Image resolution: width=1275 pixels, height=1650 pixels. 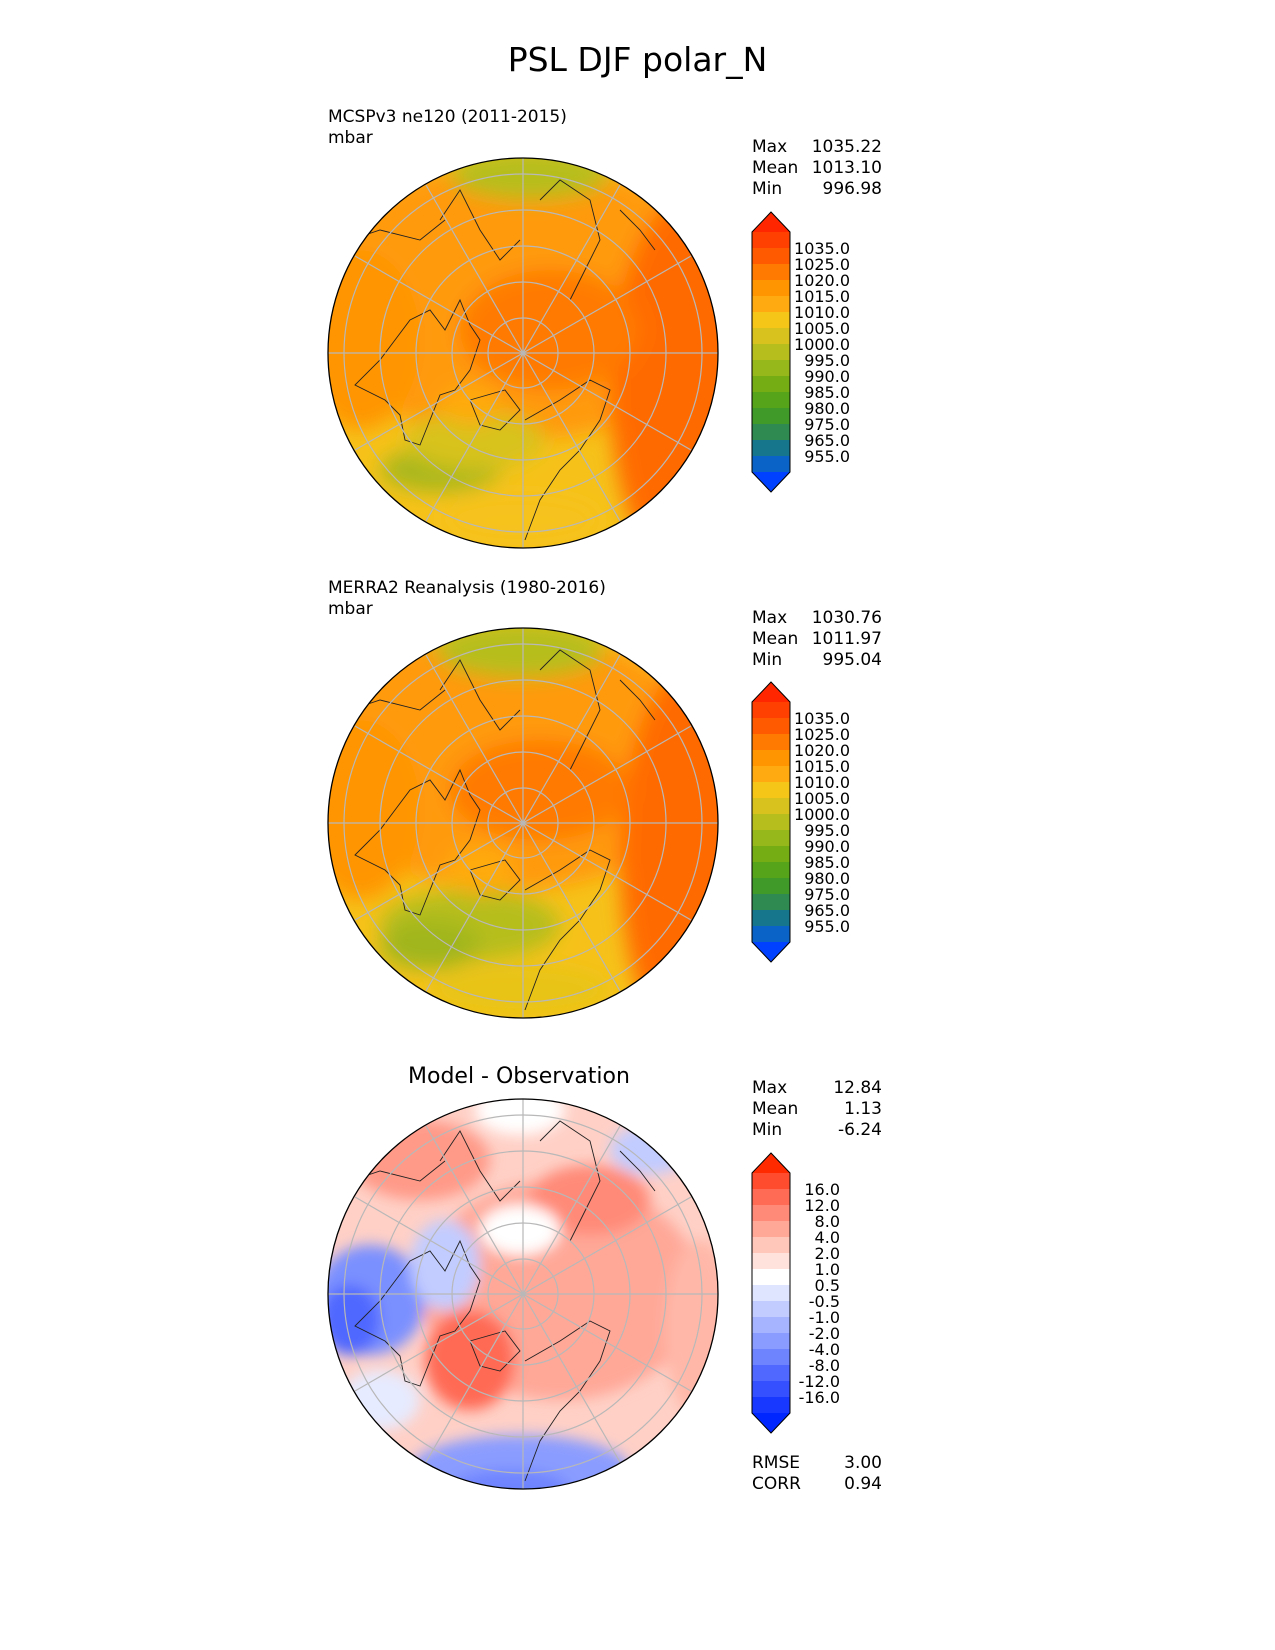 What do you see at coordinates (350, 138) in the screenshot?
I see `panel-units-model: mbar` at bounding box center [350, 138].